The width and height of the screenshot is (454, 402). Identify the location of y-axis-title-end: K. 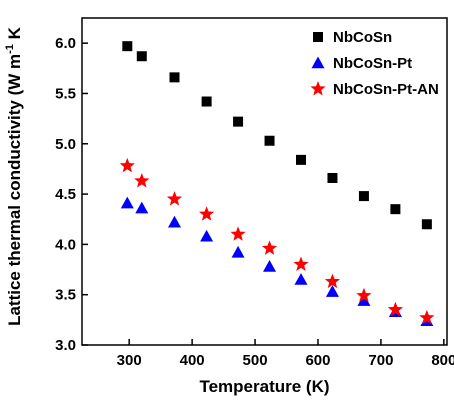
(14, 35).